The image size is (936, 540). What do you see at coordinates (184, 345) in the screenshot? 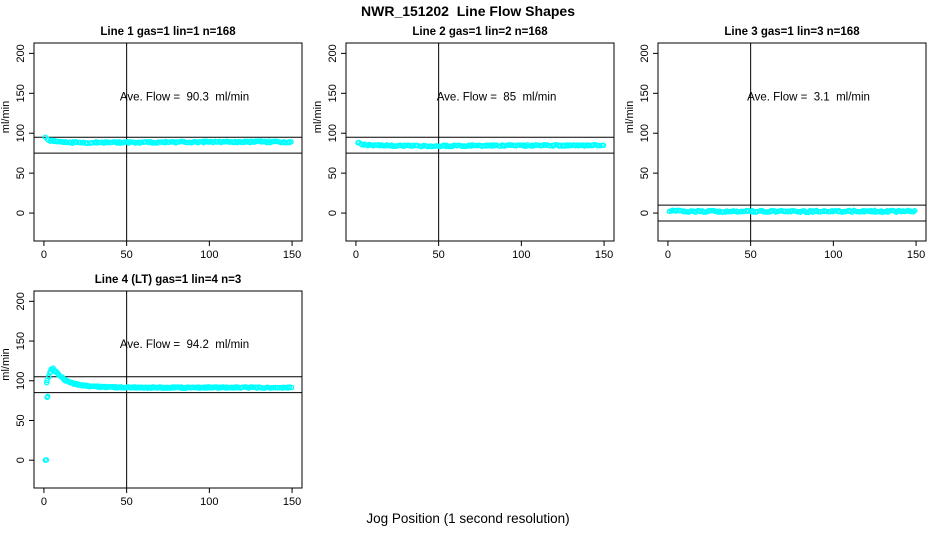
I see `ave-flow-annotation: Ave. Flow = 94.2 ml/min` at bounding box center [184, 345].